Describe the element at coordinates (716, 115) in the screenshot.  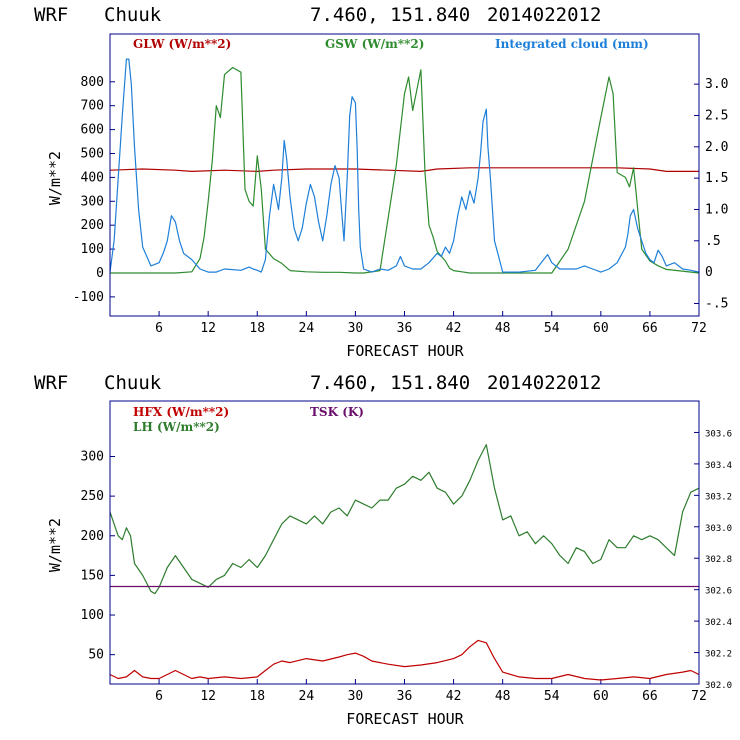
I see `top-y2tick-label: 2.5` at that location.